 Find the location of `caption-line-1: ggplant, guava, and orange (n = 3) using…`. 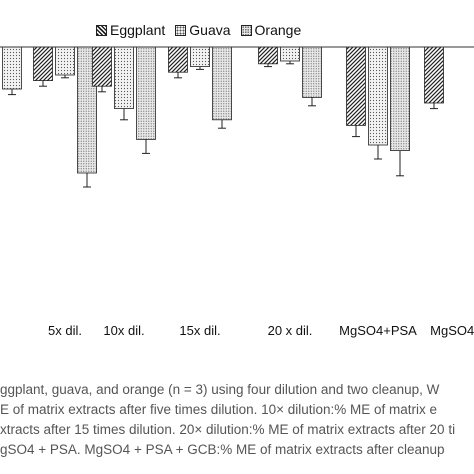

caption-line-1: ggplant, guava, and orange (n = 3) using… is located at coordinates (220, 389).